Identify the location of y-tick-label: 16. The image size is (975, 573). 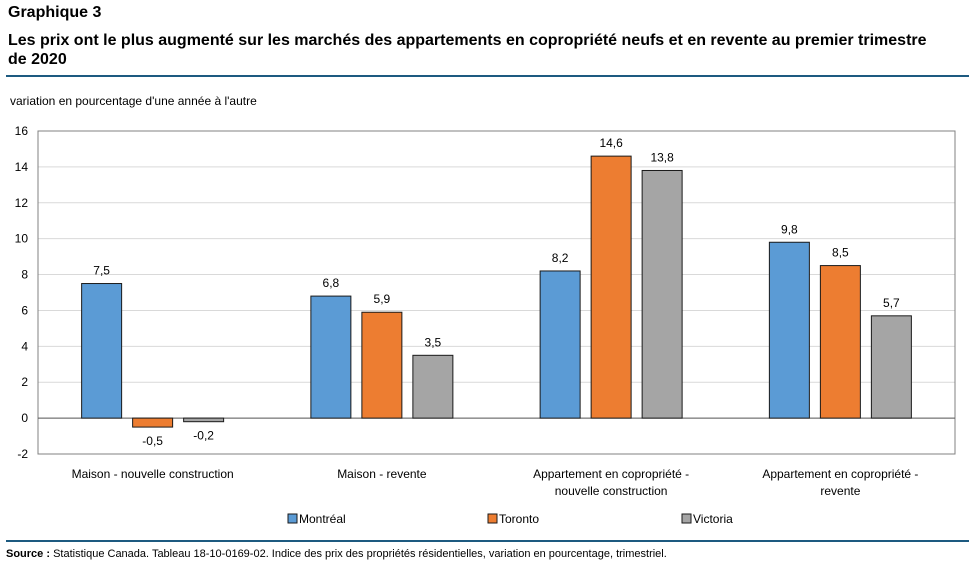
(22, 131).